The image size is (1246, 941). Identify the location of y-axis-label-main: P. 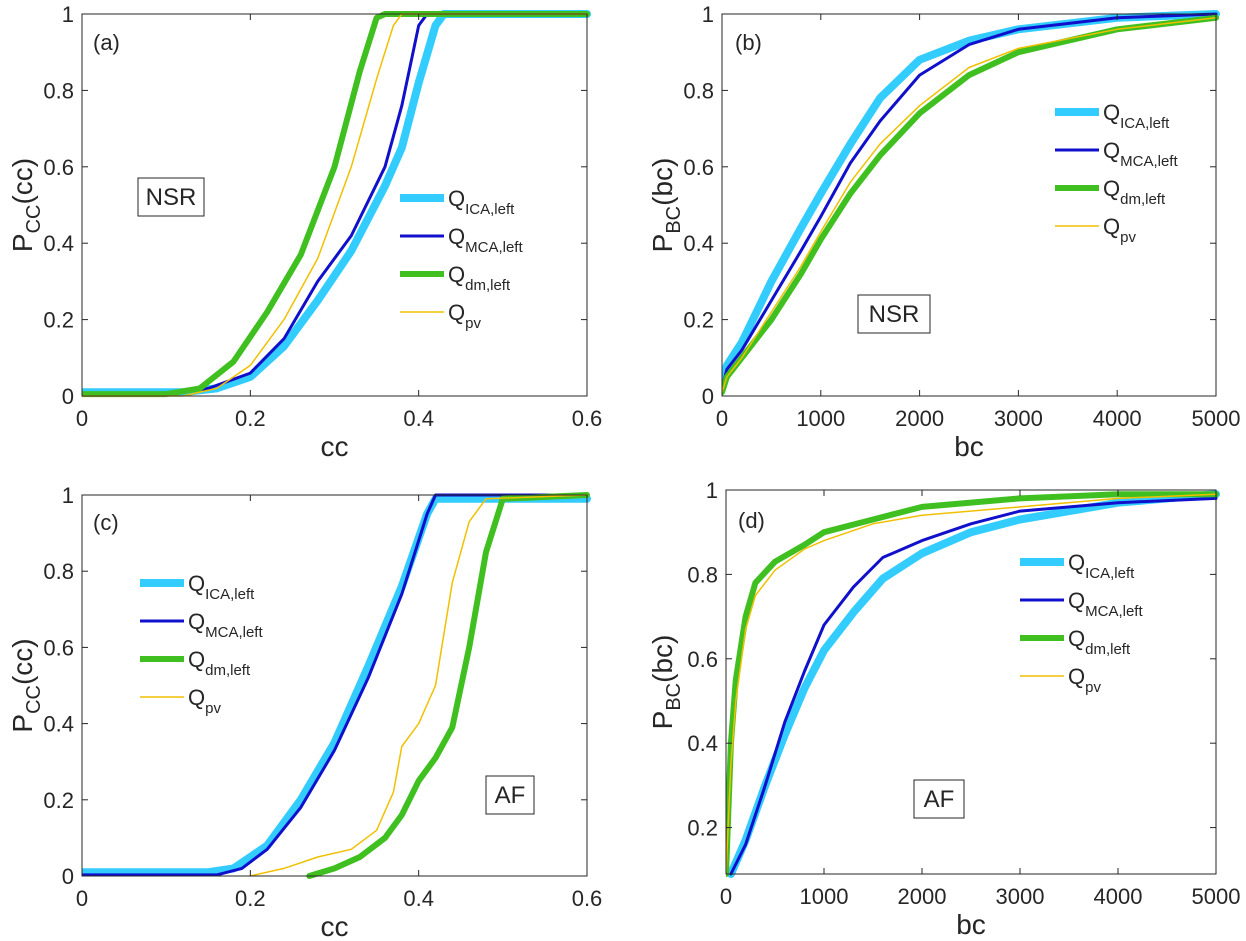
(662, 243).